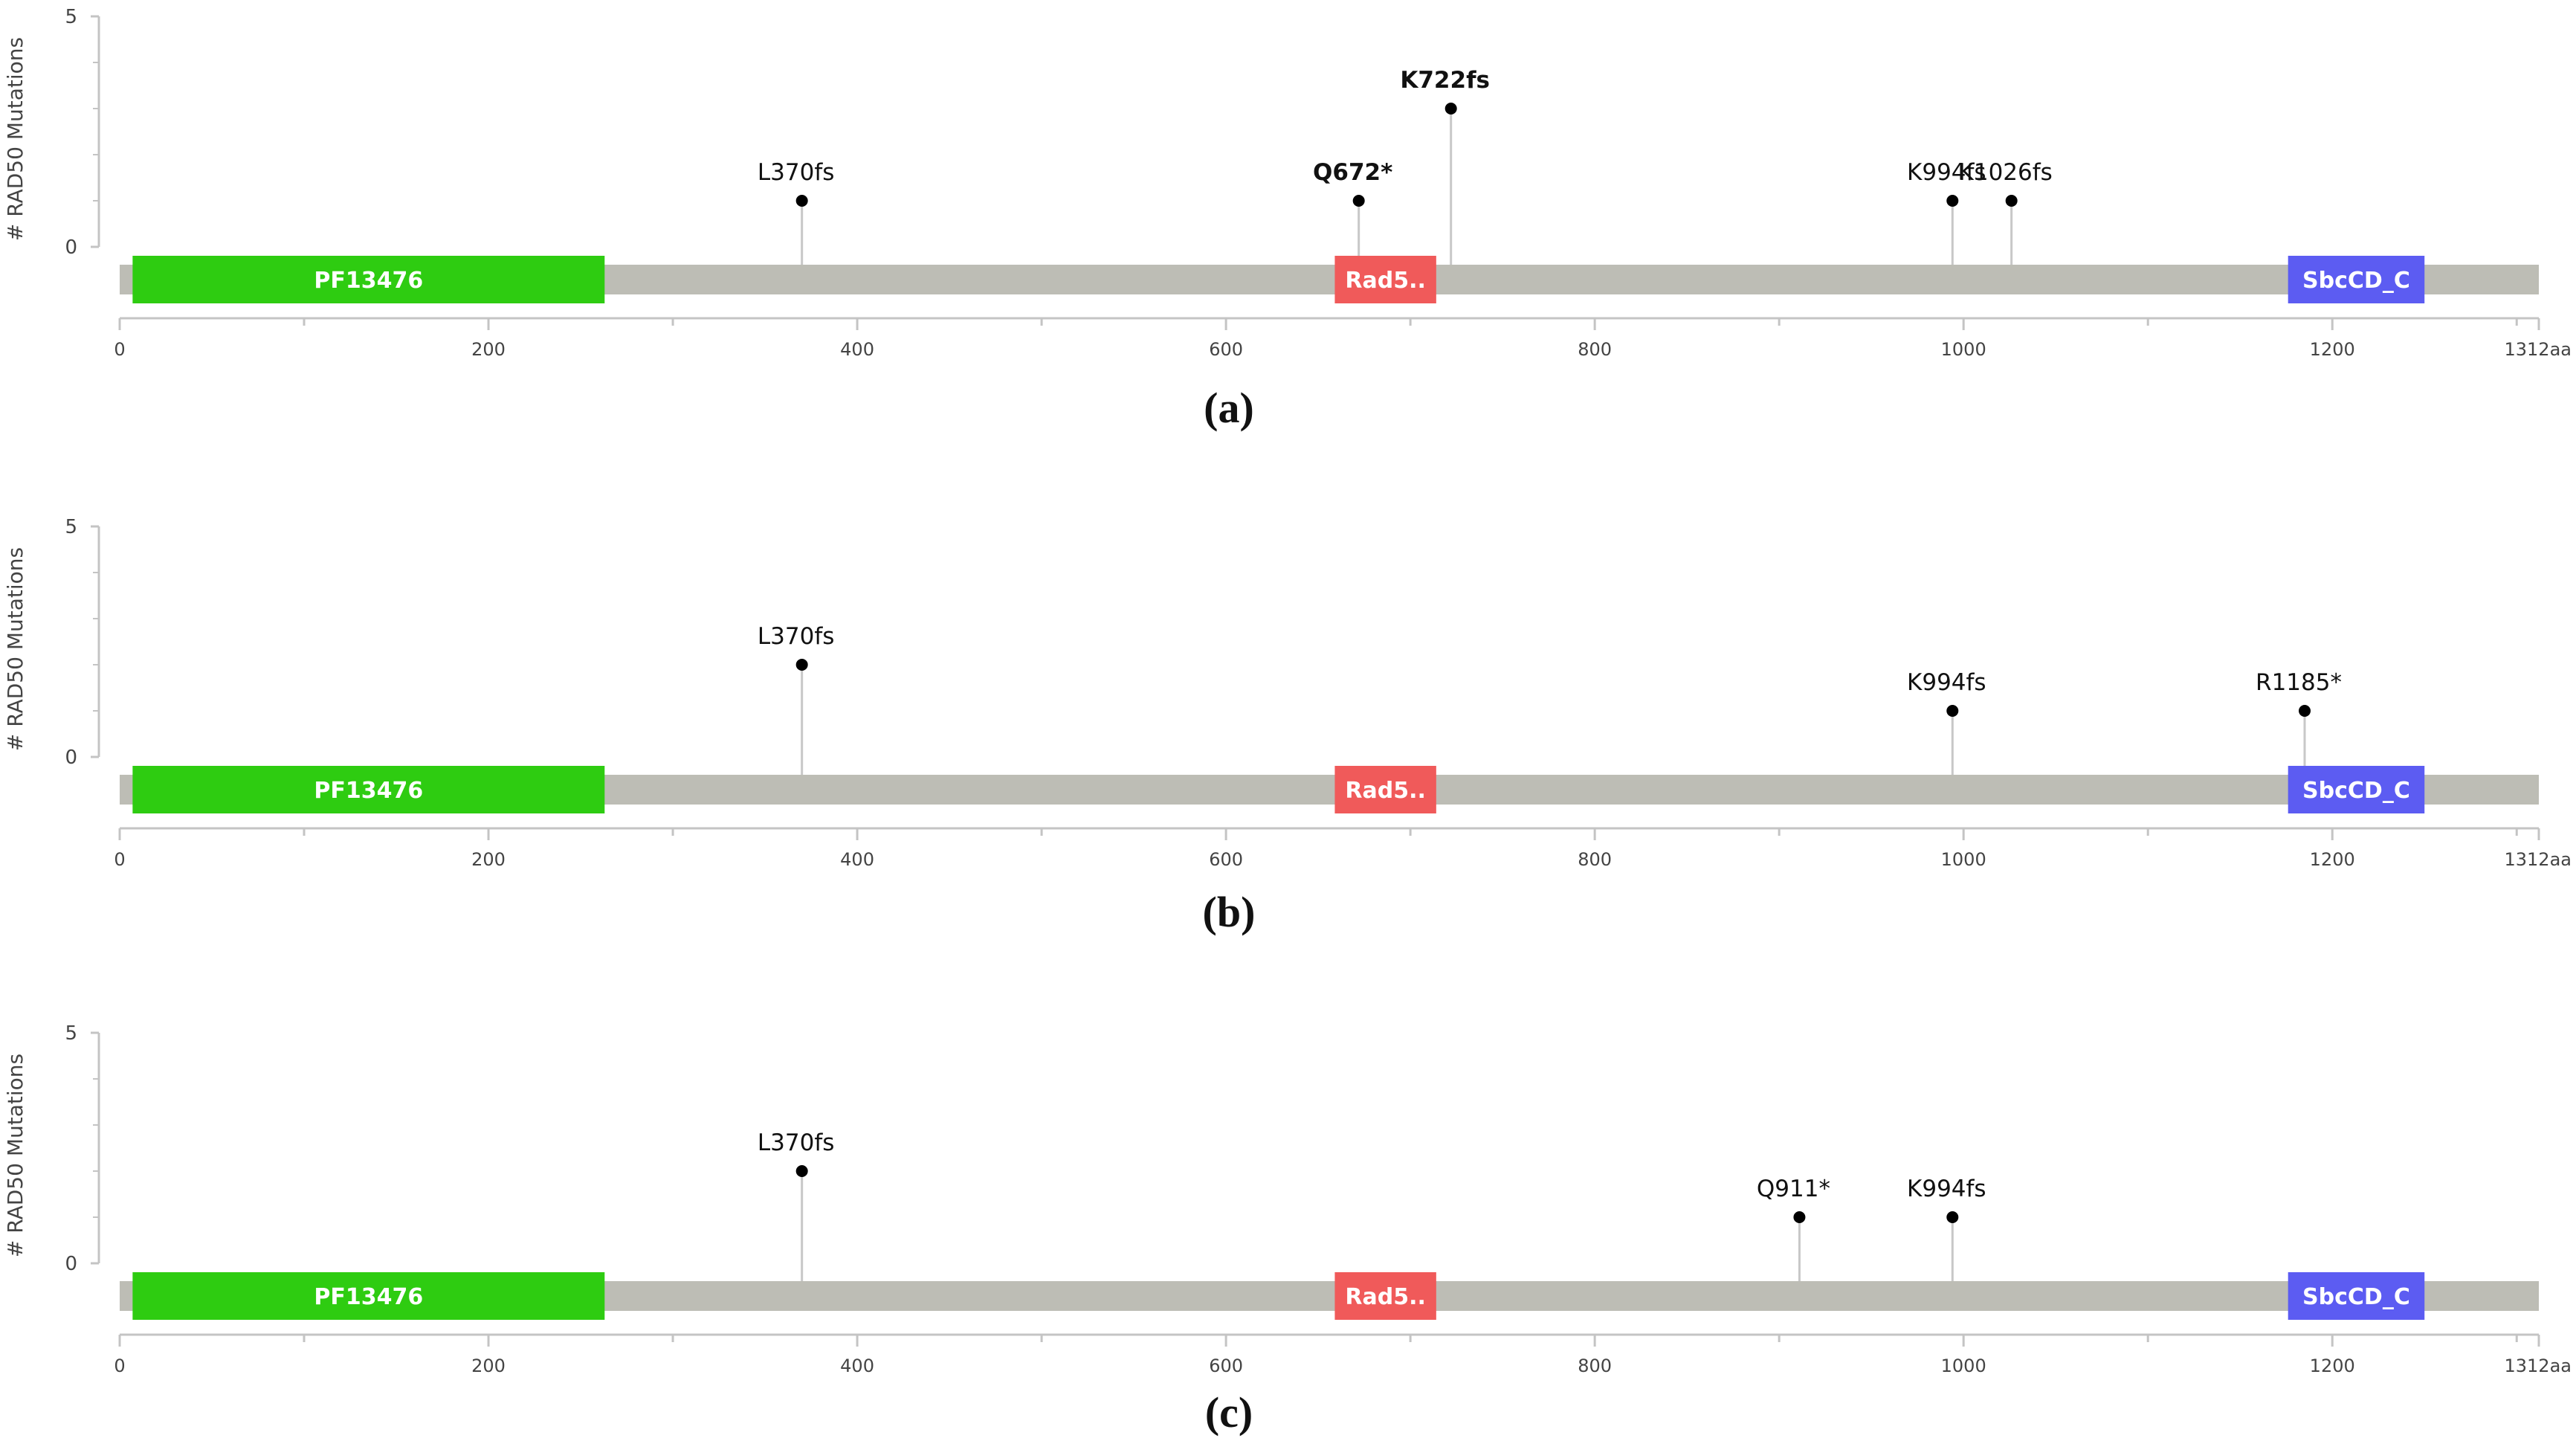  I want to click on y-tick-label-a-5: 5, so click(71, 17).